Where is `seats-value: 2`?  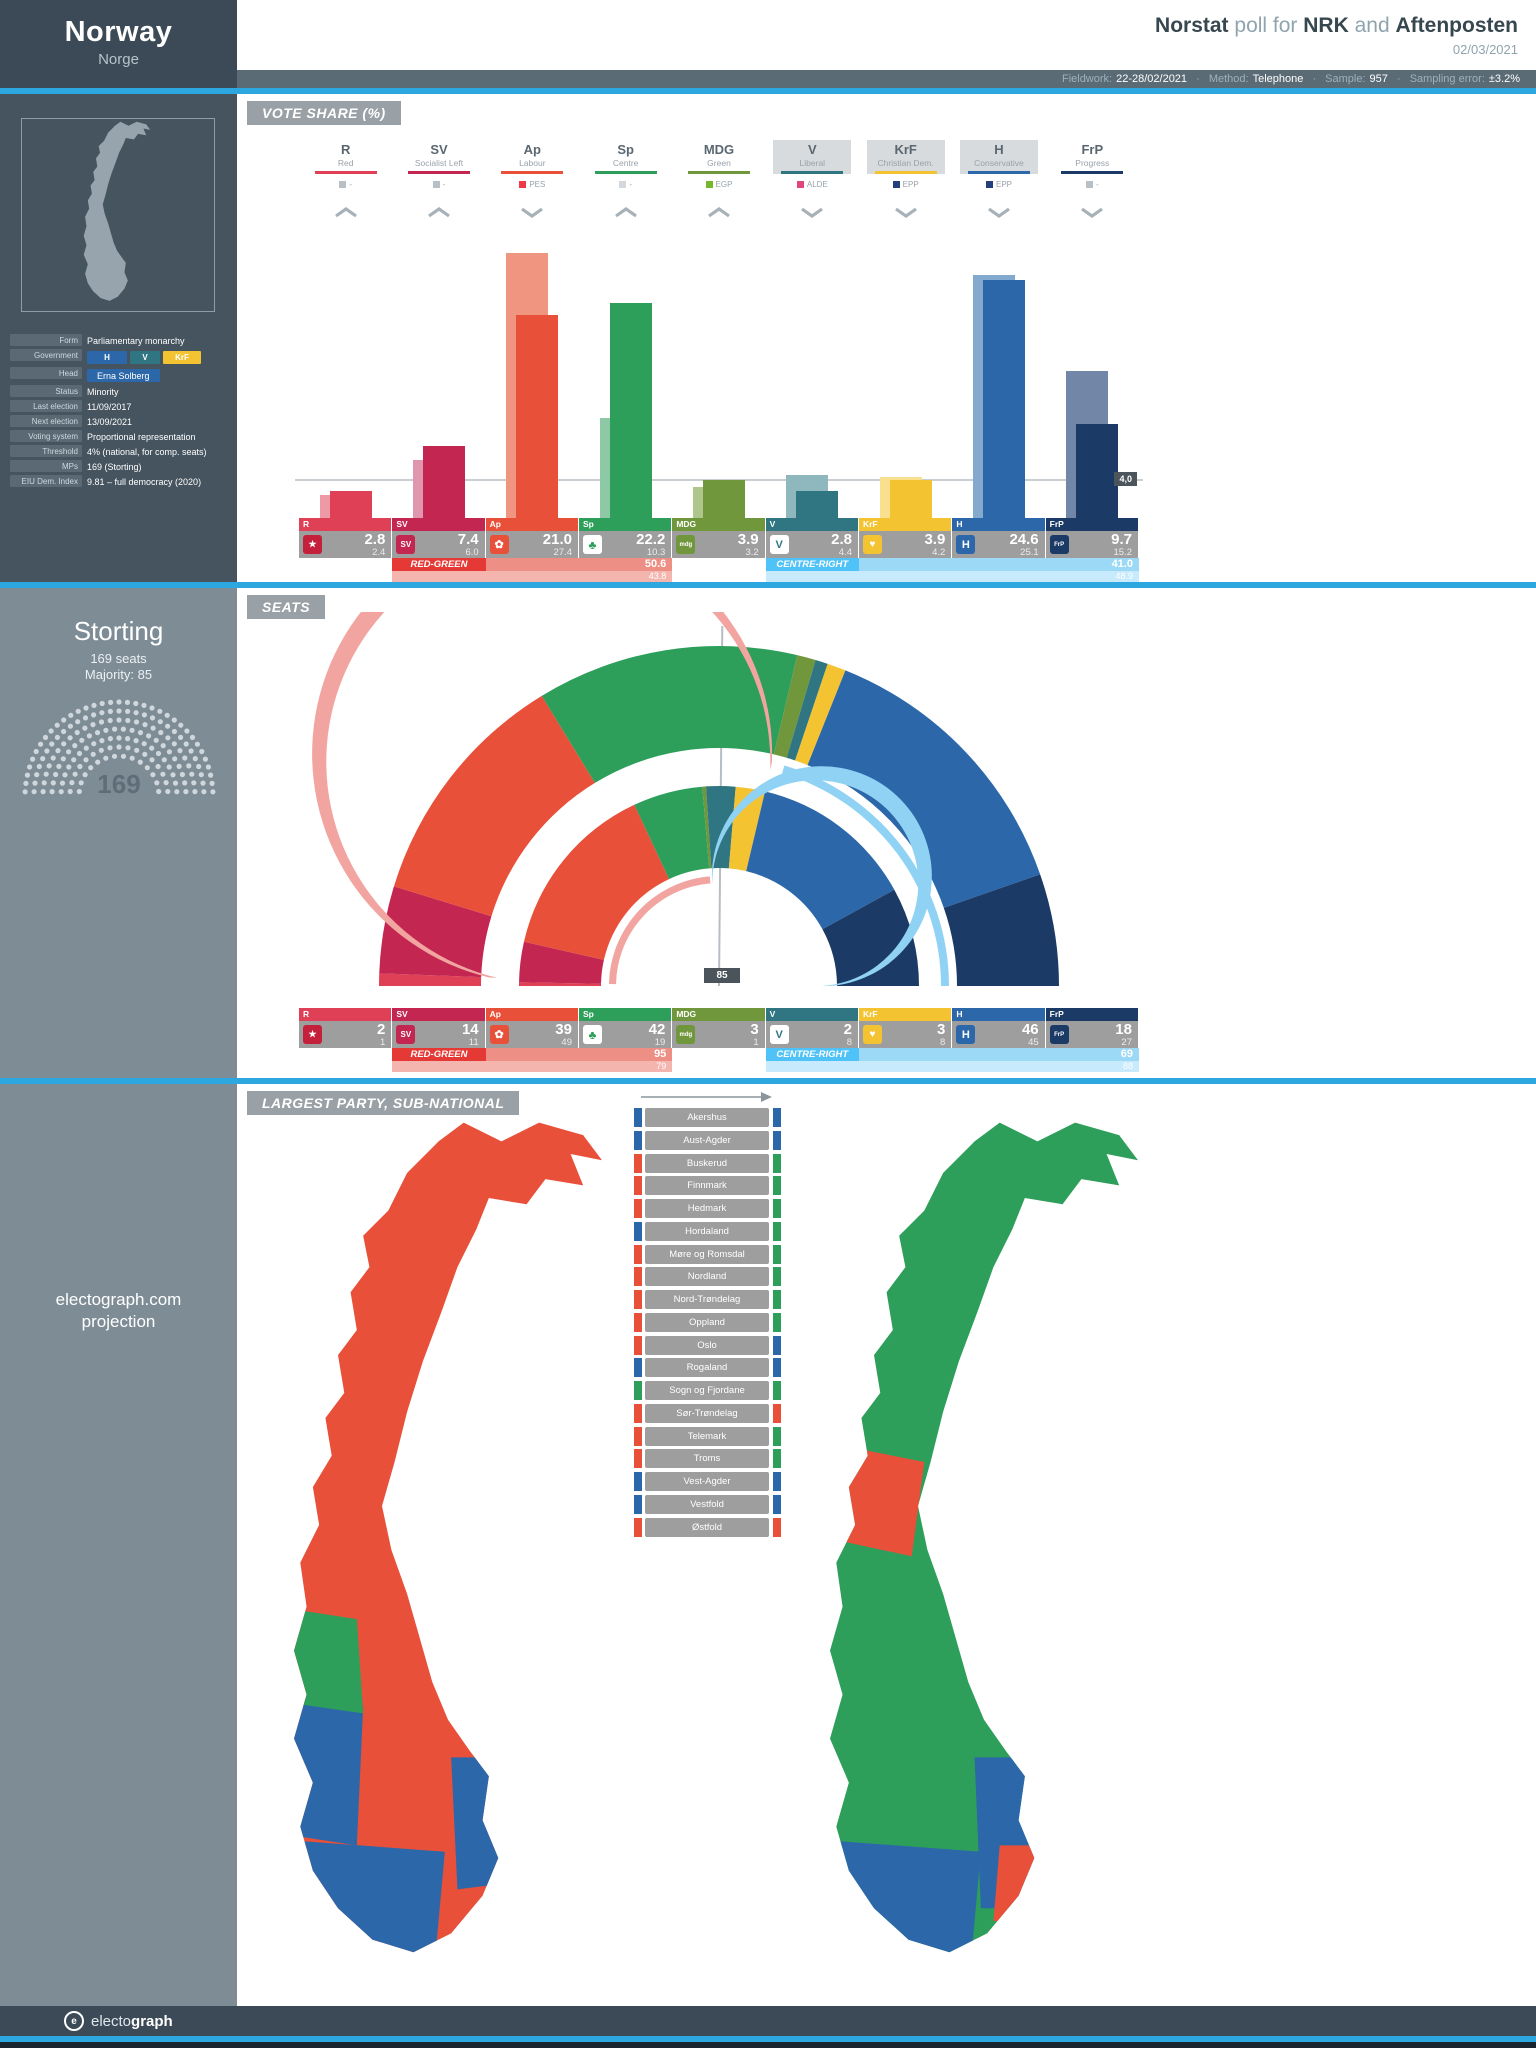
seats-value: 2 is located at coordinates (847, 1029).